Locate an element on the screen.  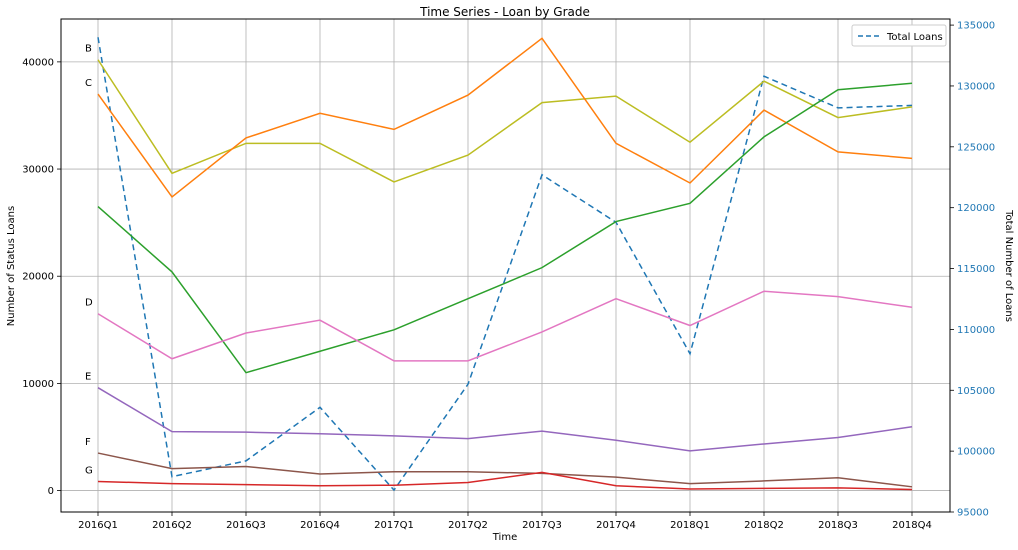
x-tick-label: 2017Q4 is located at coordinates (616, 525).